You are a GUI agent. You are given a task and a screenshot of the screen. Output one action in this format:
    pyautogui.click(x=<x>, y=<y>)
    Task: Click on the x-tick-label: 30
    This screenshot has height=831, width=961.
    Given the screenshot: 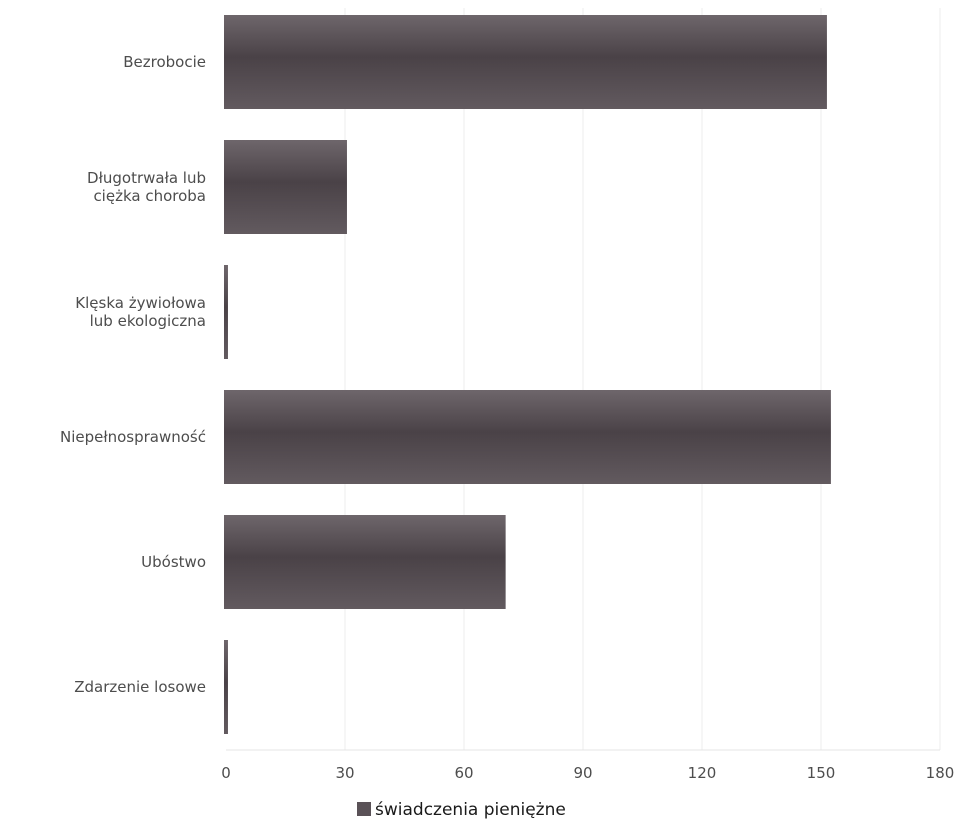 What is the action you would take?
    pyautogui.click(x=344, y=773)
    